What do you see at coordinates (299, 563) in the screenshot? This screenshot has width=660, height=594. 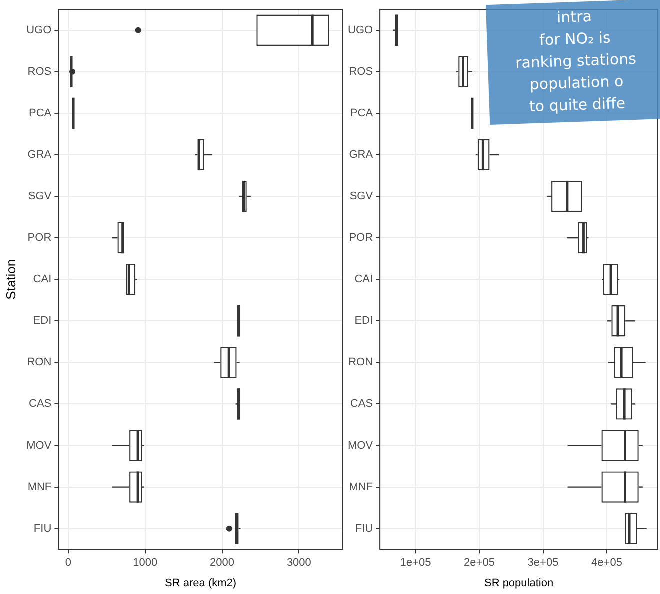 I see `x-tick-label: 3000` at bounding box center [299, 563].